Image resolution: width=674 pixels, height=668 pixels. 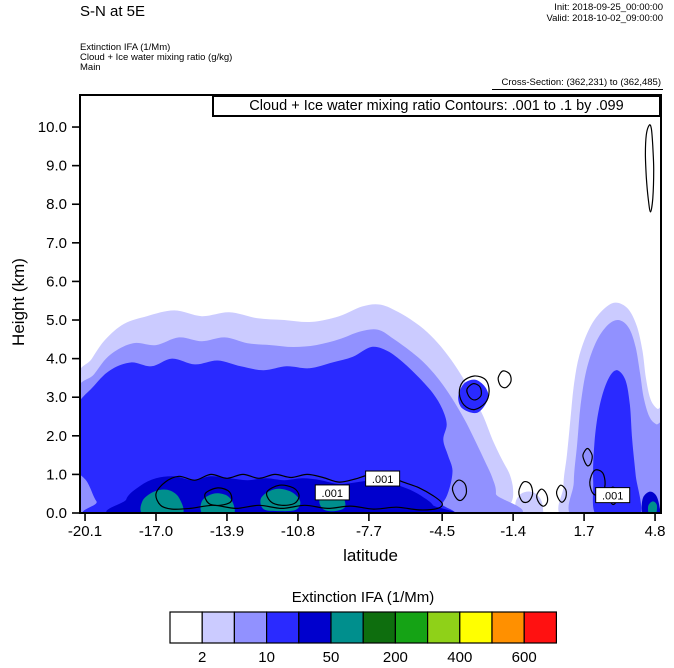 I want to click on colorbar-tick-label: 50, so click(x=331, y=657).